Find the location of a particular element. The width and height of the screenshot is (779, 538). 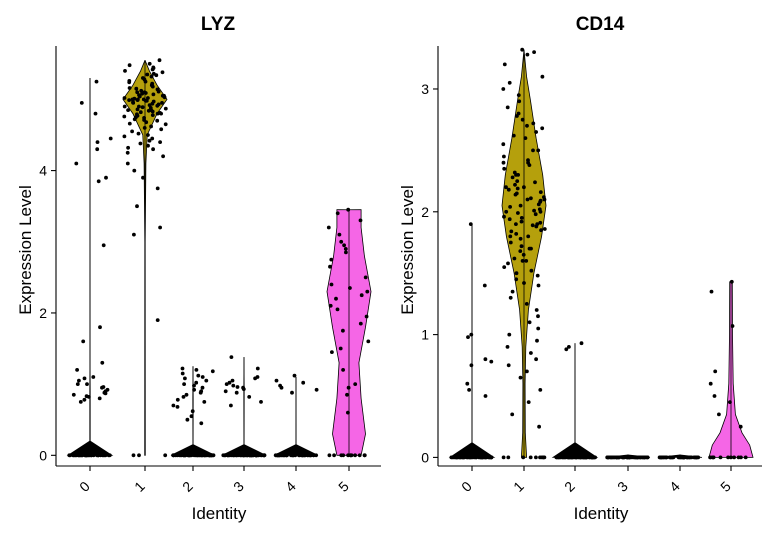

cd14-x-tick-label: 0 is located at coordinates (466, 486).